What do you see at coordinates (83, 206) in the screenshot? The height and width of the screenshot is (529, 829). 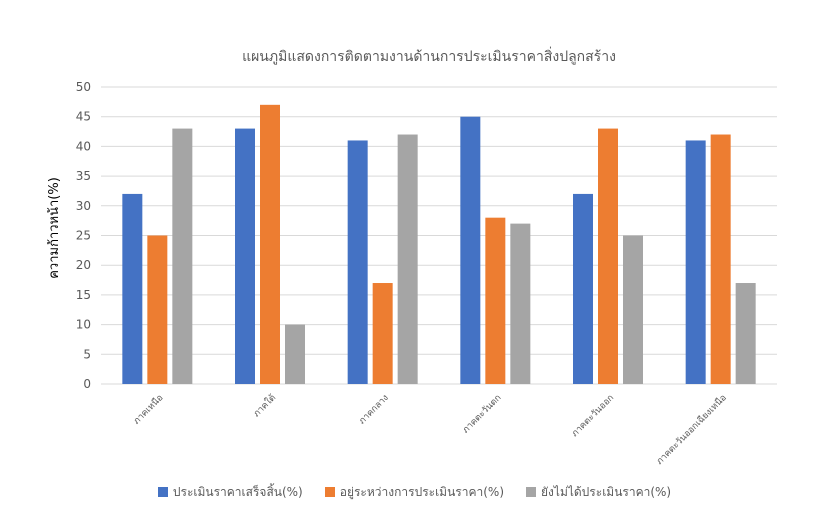 I see `y-tick-label: 30` at bounding box center [83, 206].